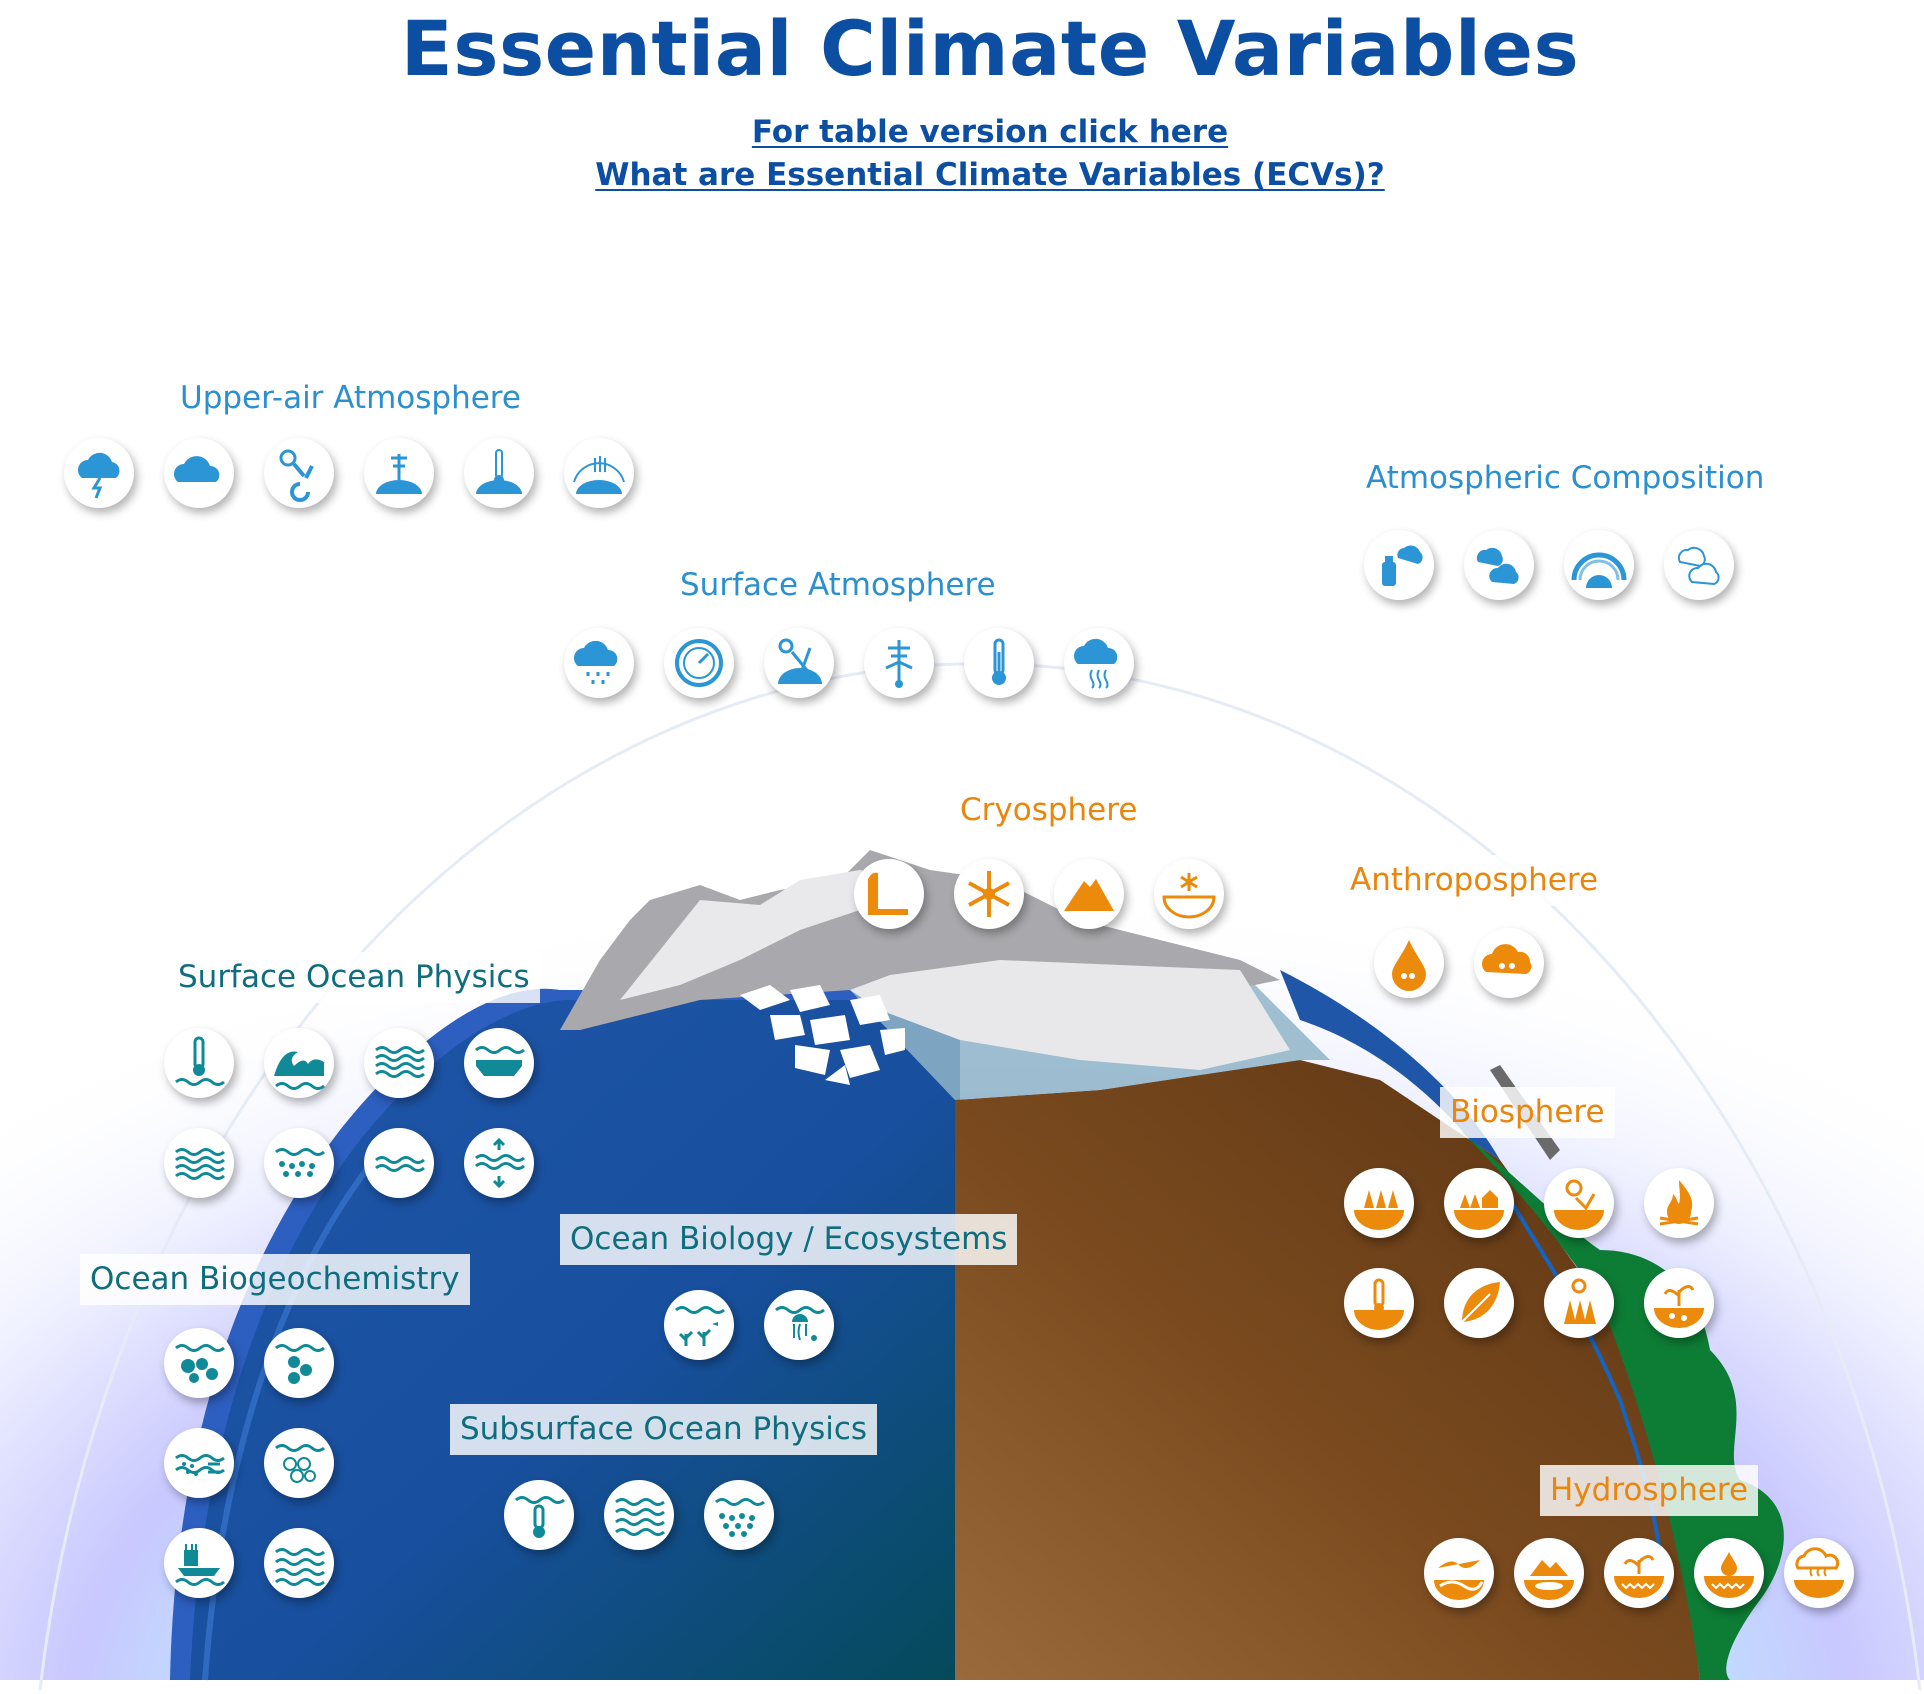 The height and width of the screenshot is (1694, 1924). I want to click on ghg-fluxes-icon, so click(1509, 963).